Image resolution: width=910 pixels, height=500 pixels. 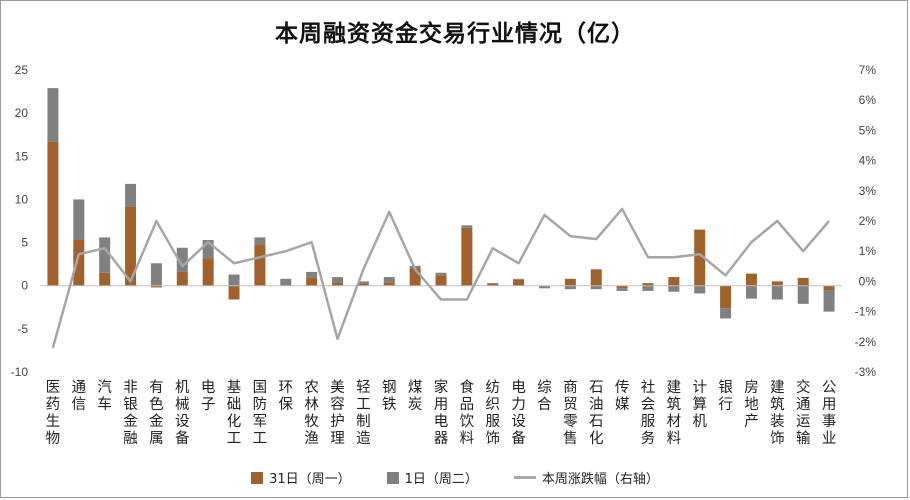 I want to click on x-category-label: 石油石化, so click(x=596, y=413).